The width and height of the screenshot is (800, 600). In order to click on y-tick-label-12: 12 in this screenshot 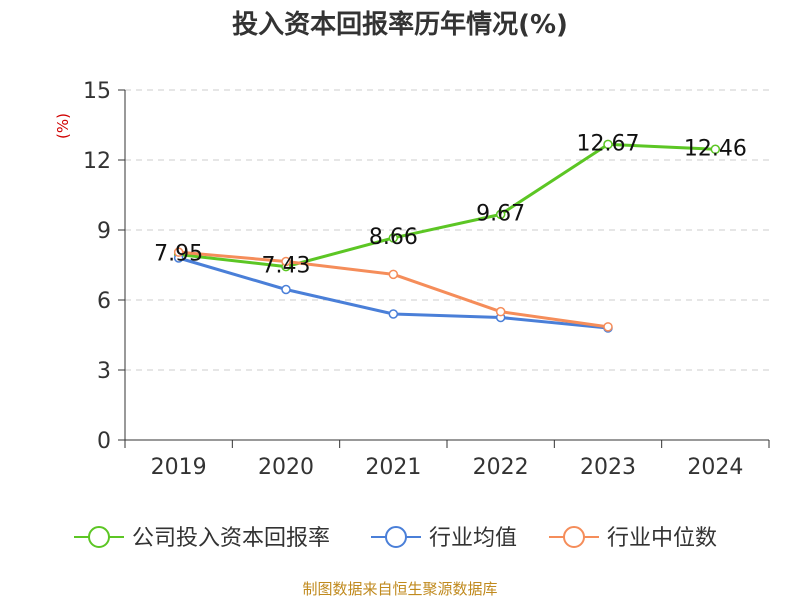, I will do `click(97, 161)`.